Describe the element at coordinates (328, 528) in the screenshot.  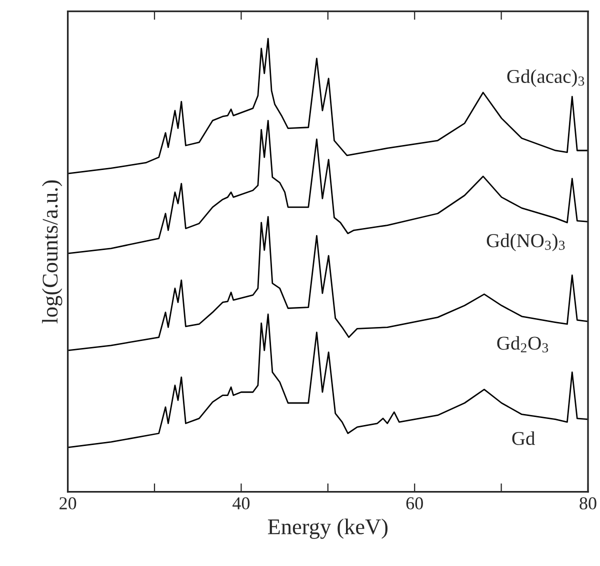
I see `x-axis-title: Energy (keV)` at that location.